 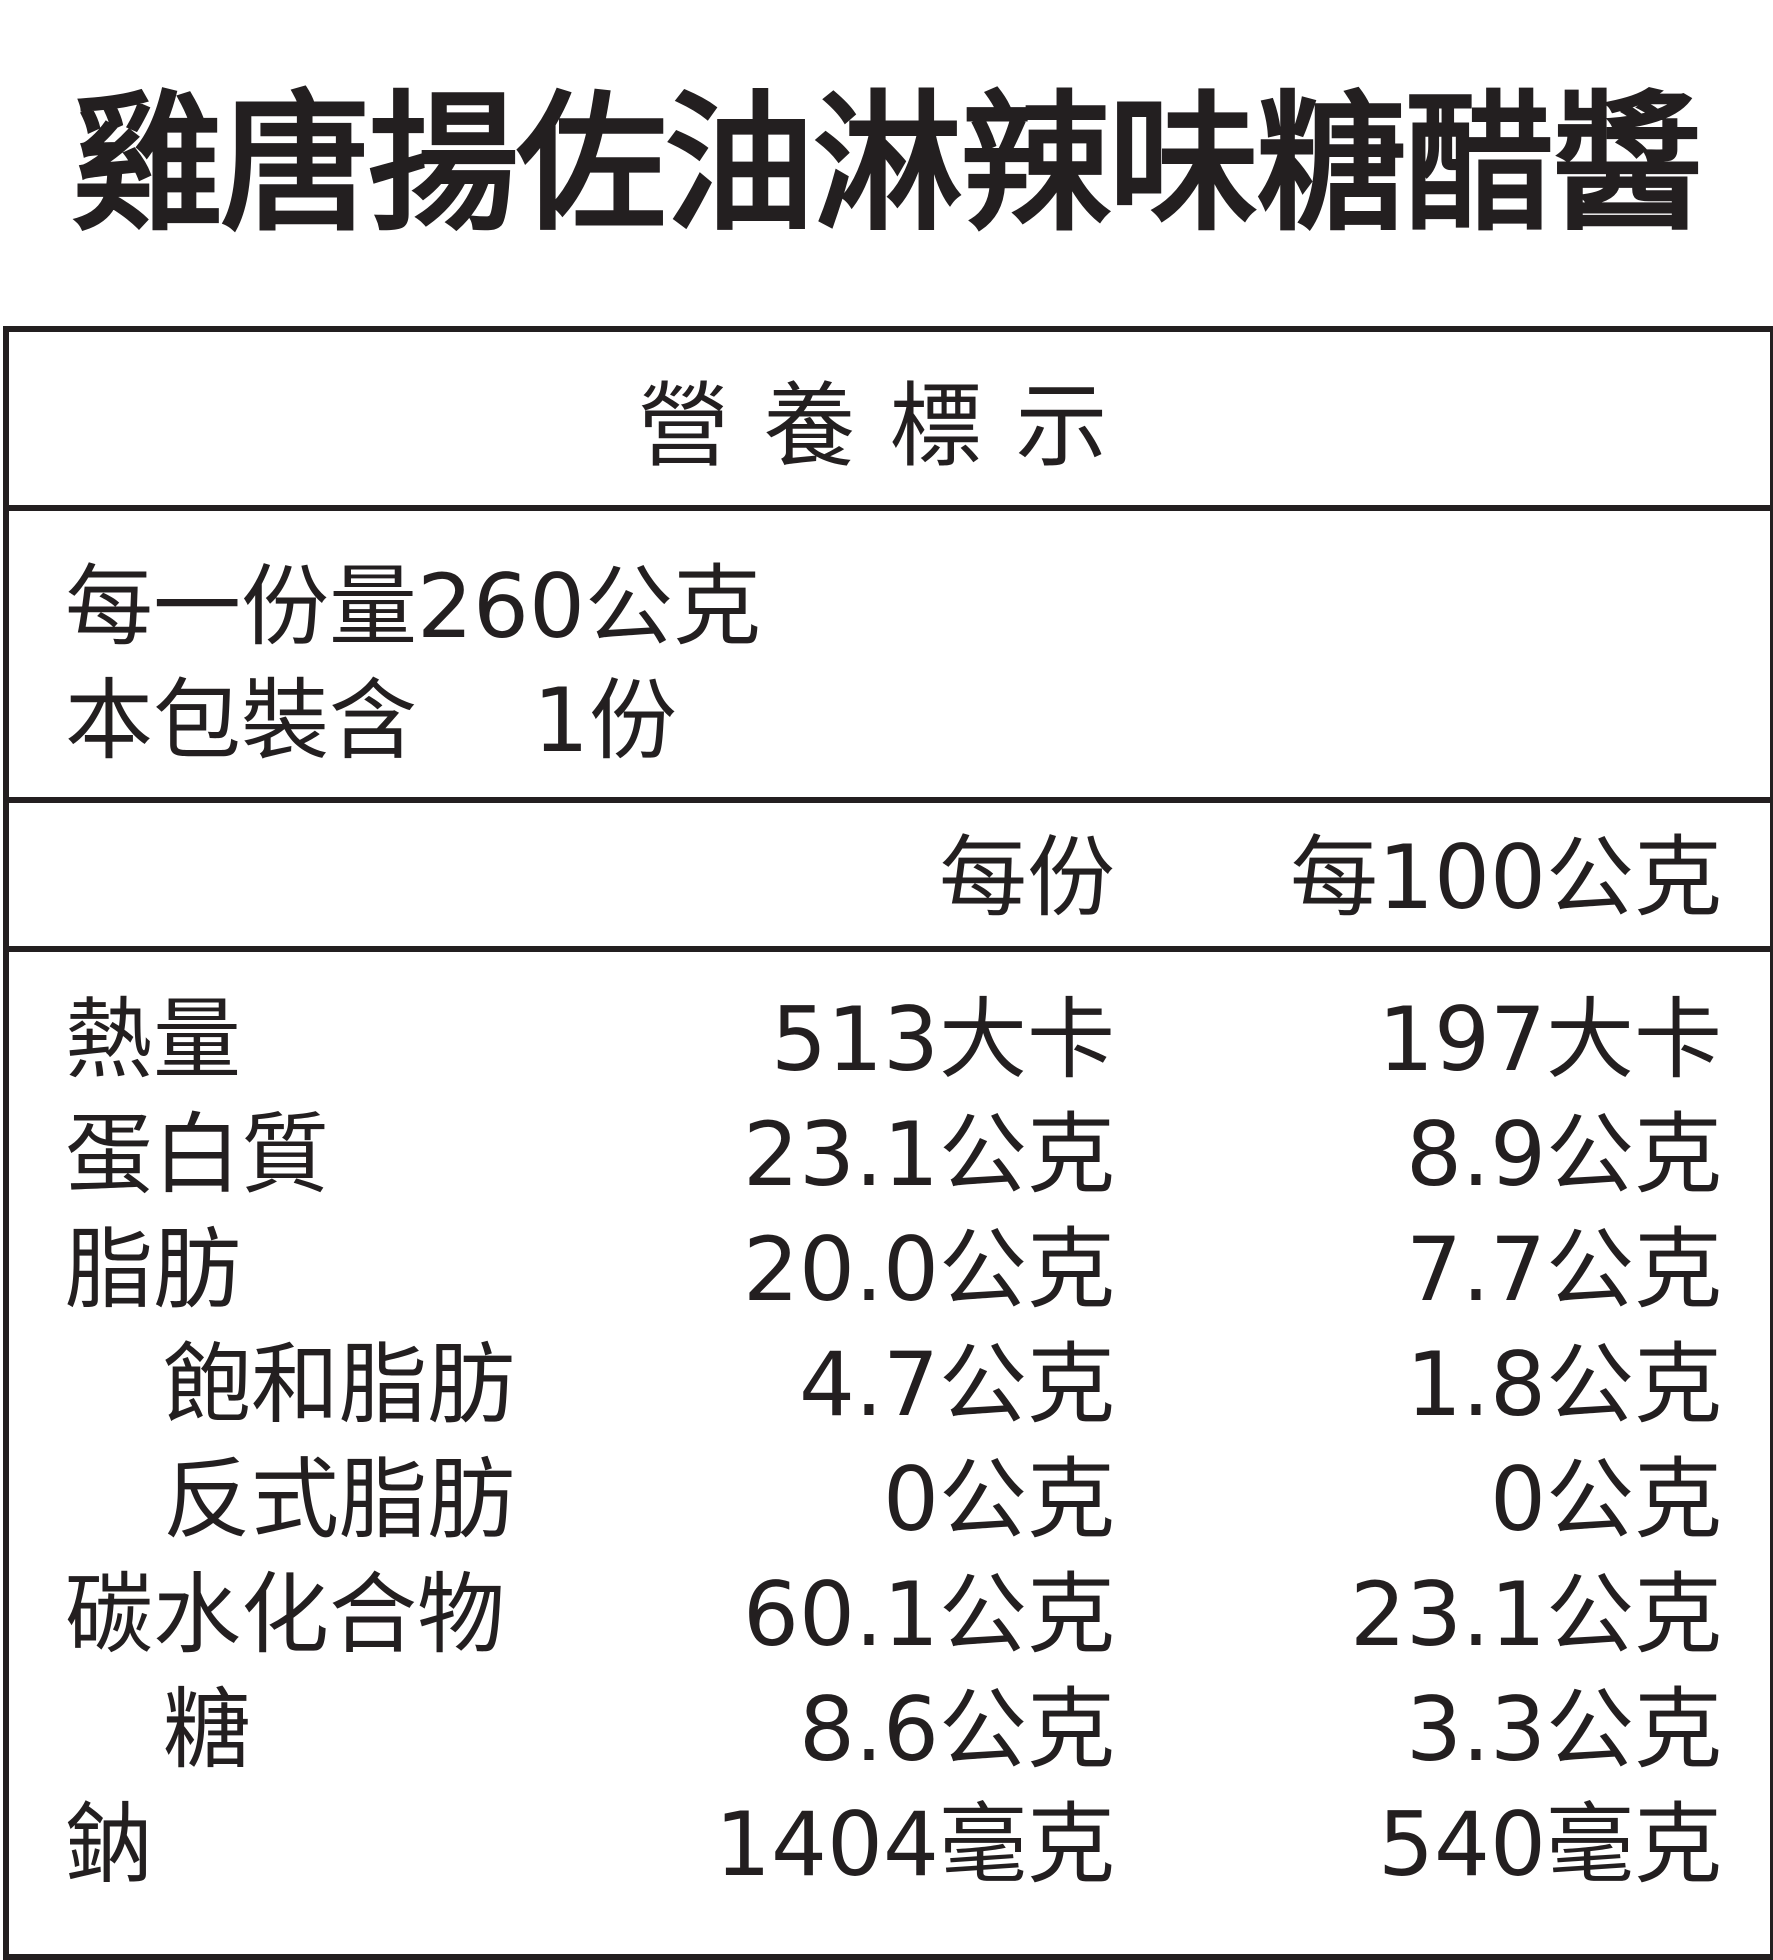 What do you see at coordinates (413, 606) in the screenshot?
I see `serving-size: 每一份量260公克` at bounding box center [413, 606].